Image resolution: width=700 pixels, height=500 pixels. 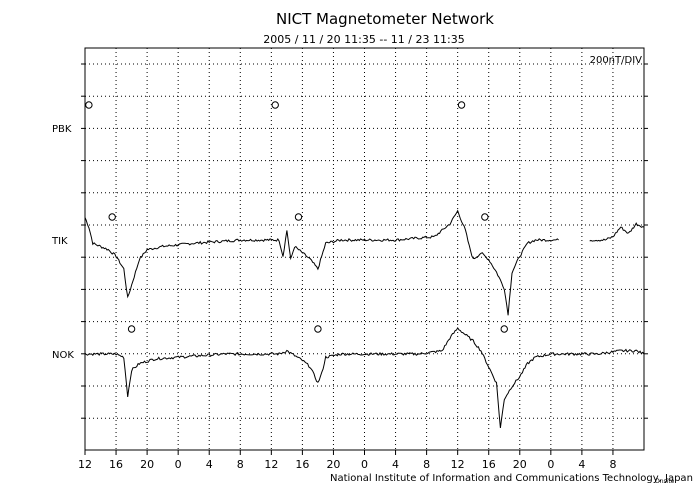 What do you see at coordinates (321, 262) in the screenshot?
I see `series-line-tik` at bounding box center [321, 262].